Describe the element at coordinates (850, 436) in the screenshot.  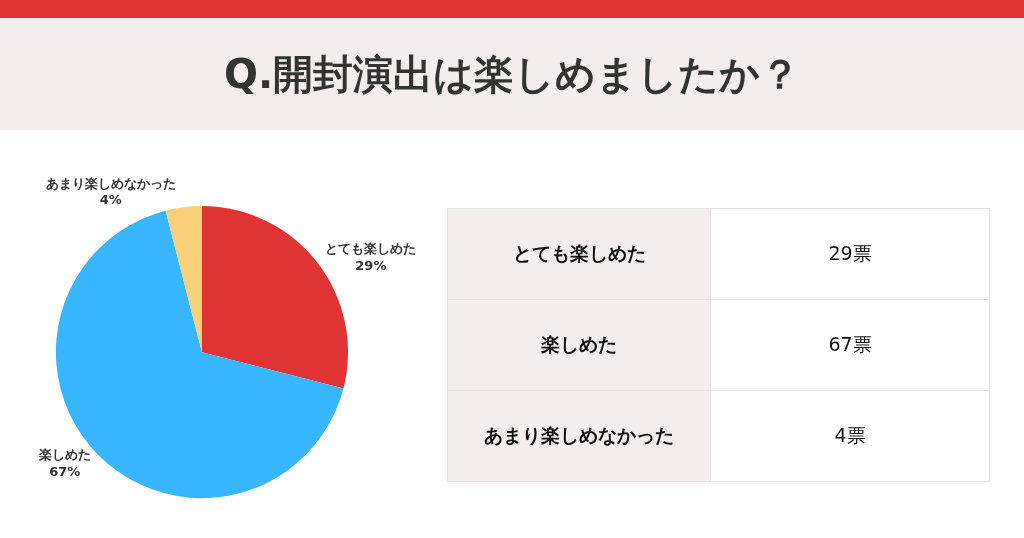
I see `data-label: 4票` at that location.